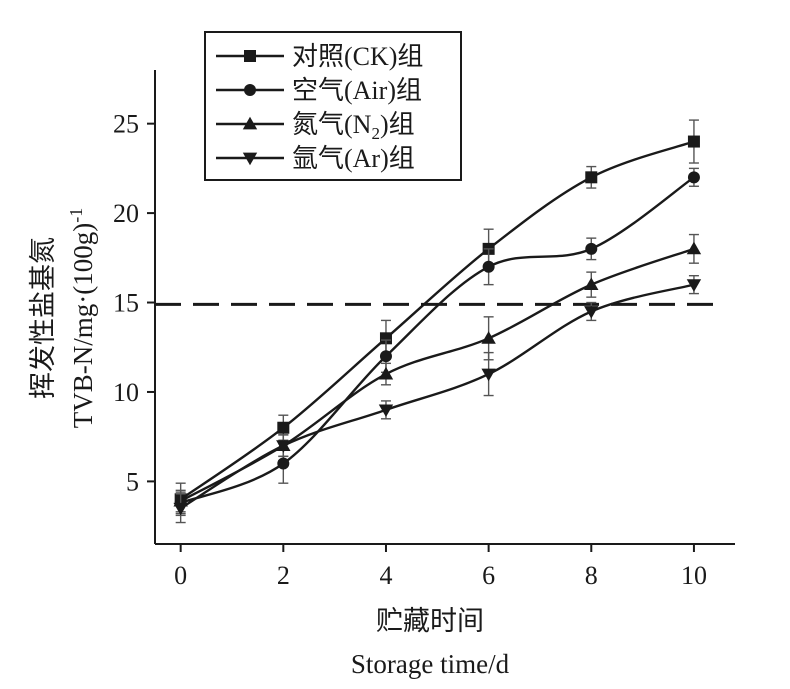  I want to click on x-axis-title-en: Storage time/d, so click(430, 664).